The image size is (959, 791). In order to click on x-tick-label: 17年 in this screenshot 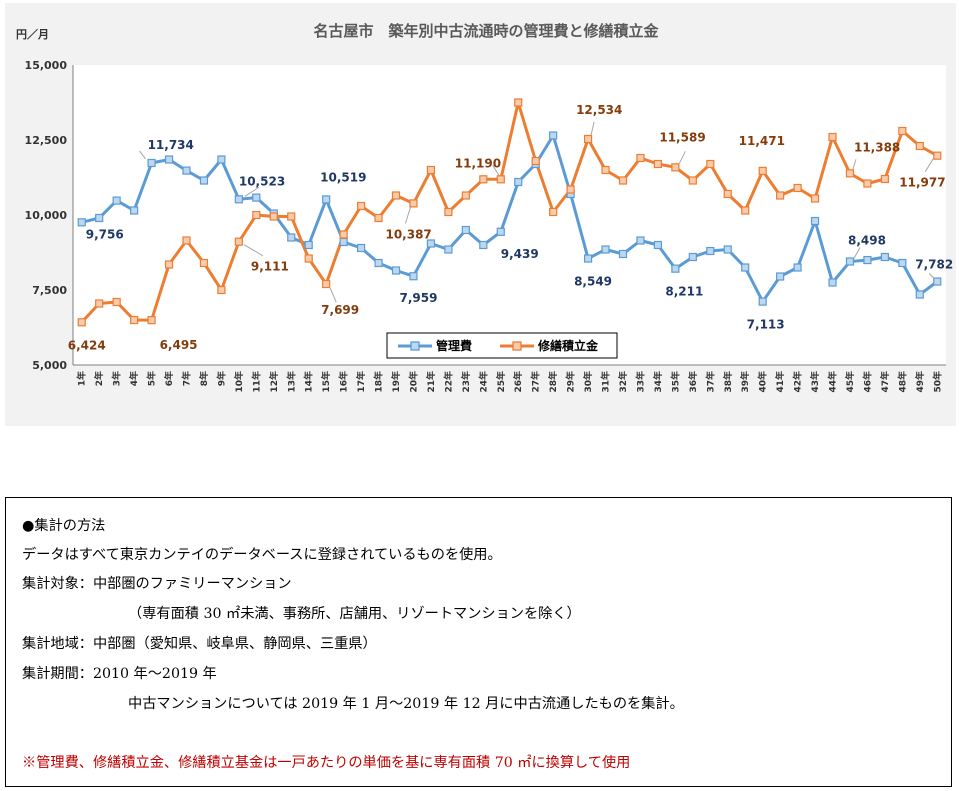, I will do `click(361, 382)`.